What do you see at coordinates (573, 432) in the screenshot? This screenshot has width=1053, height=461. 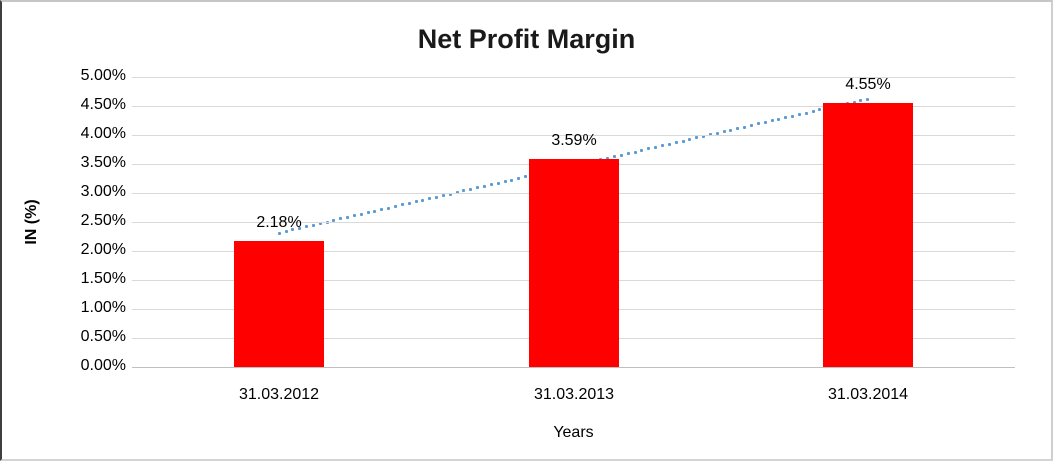 I see `x-axis-title: Years` at bounding box center [573, 432].